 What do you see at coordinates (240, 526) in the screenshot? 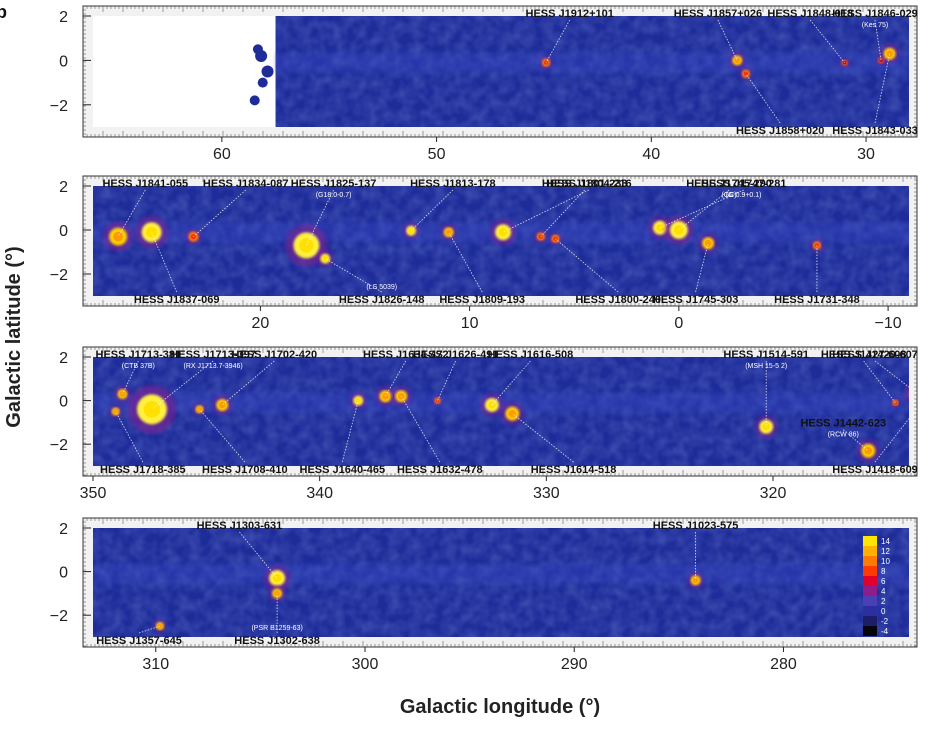
I see `source-label: HESS J1303-631` at bounding box center [240, 526].